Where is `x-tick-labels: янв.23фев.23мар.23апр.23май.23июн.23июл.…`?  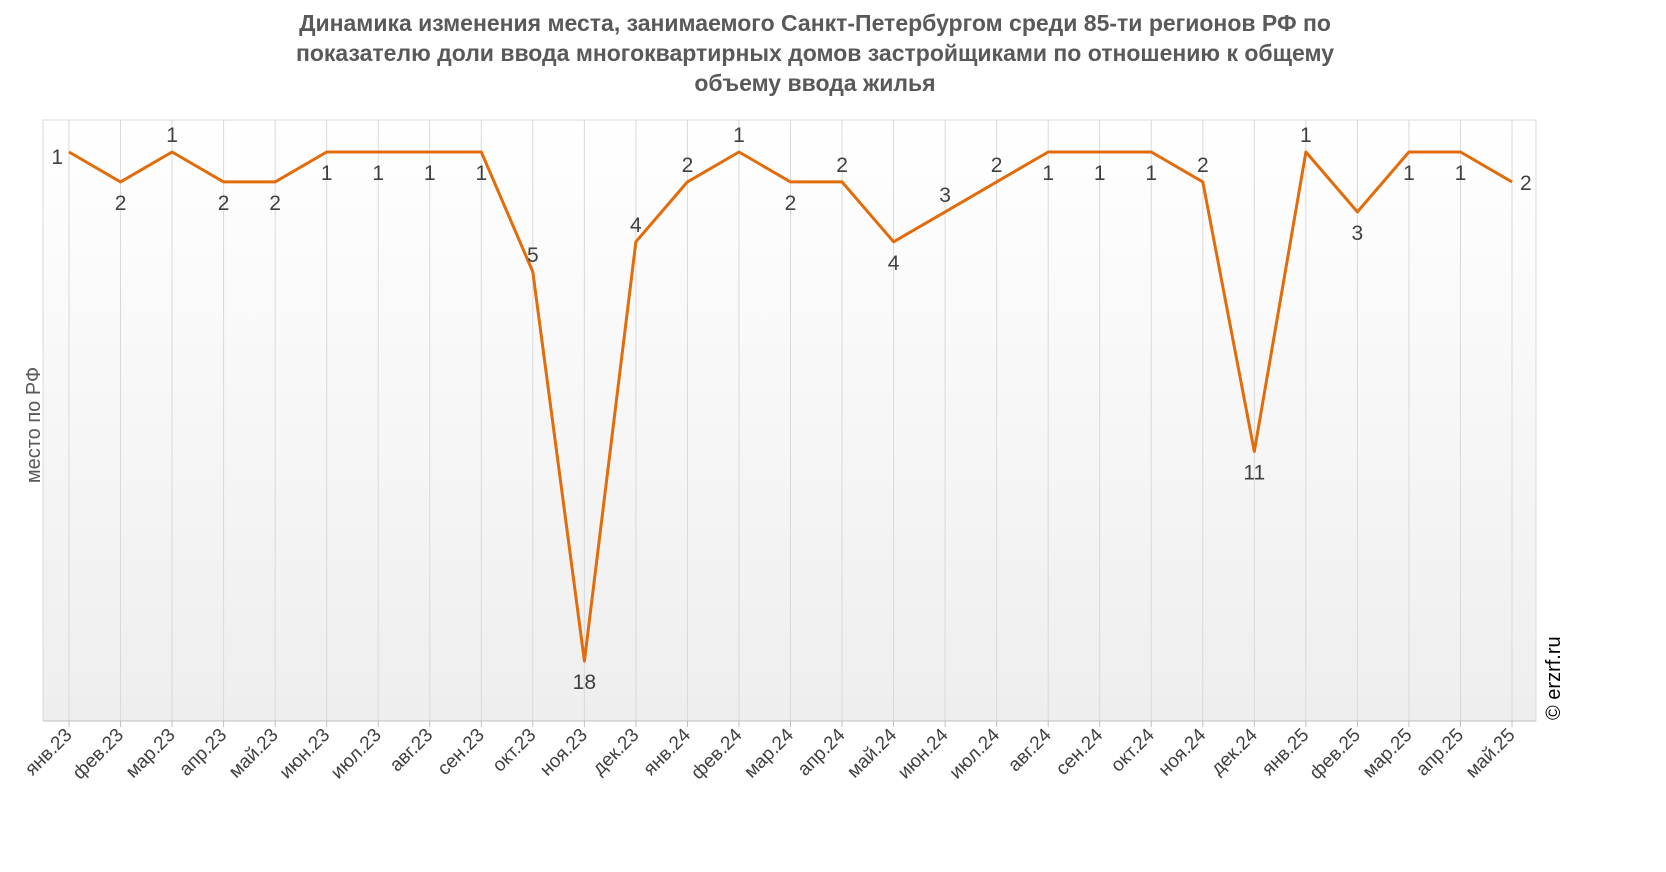
x-tick-labels: янв.23фев.23мар.23апр.23май.23июн.23июл.… is located at coordinates (770, 754).